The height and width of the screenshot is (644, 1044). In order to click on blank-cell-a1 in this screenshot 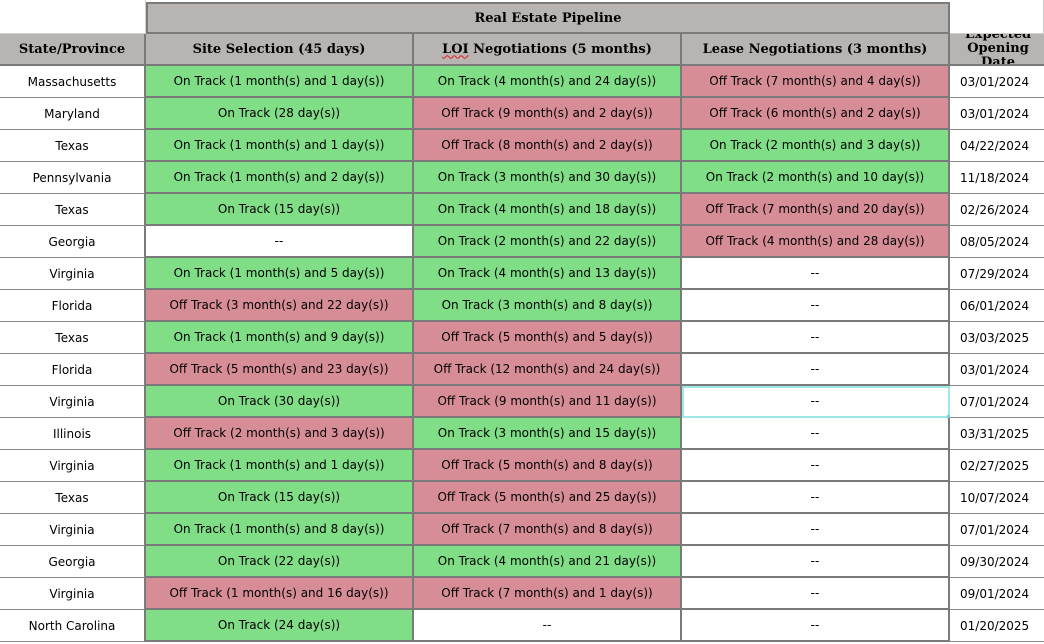, I will do `click(73, 17)`.